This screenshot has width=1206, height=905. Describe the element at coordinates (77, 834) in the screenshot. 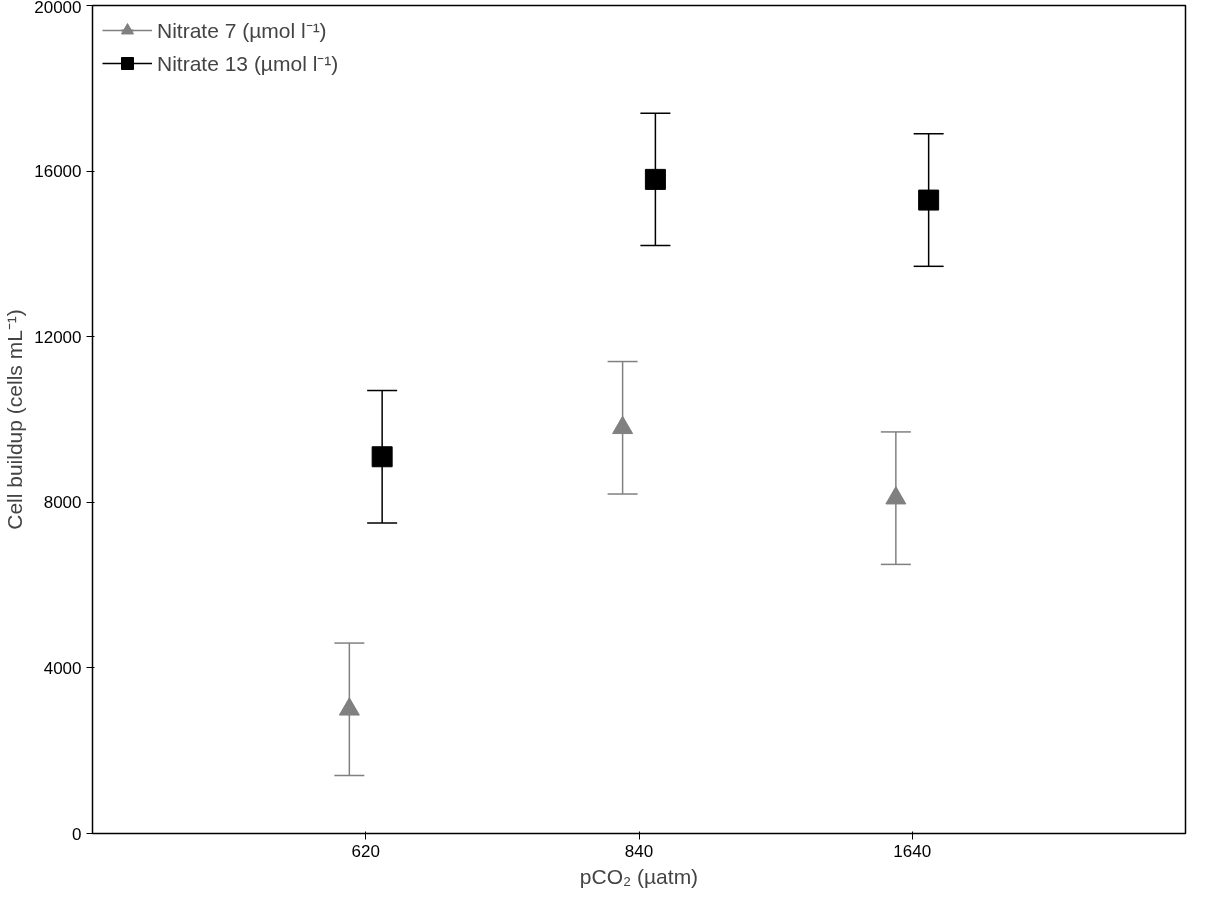

I see `y-tick-label: 0` at that location.